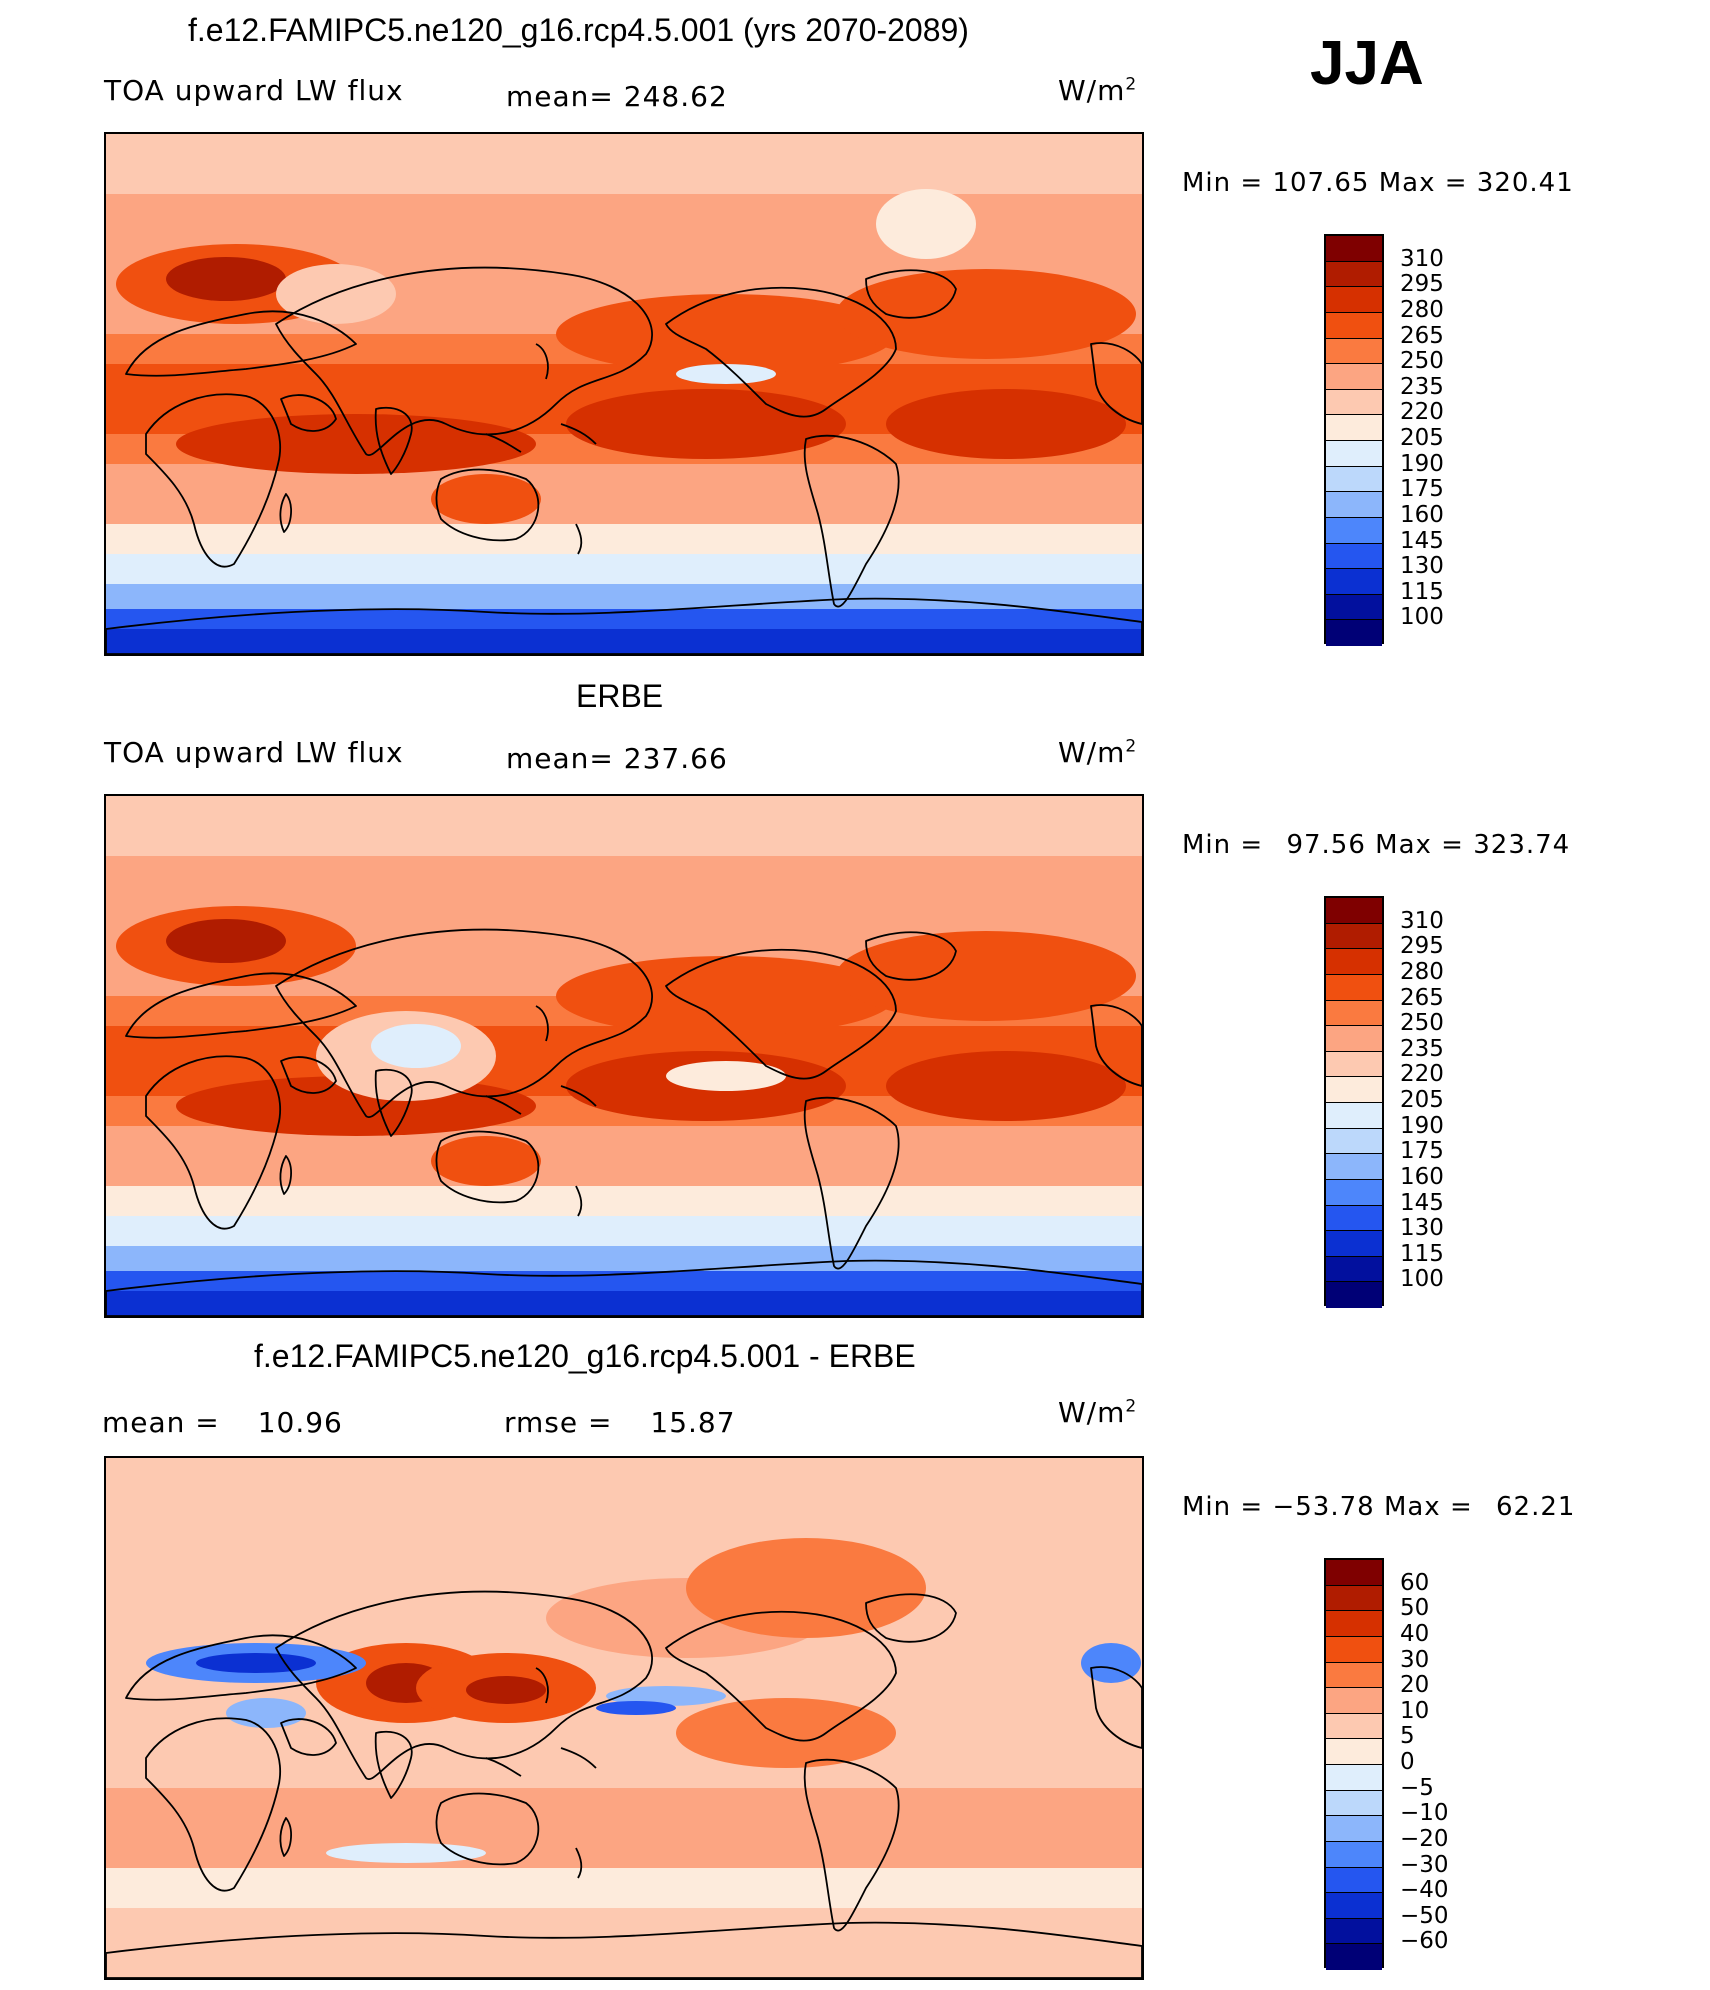  What do you see at coordinates (1415, 1659) in the screenshot?
I see `colorbar-tick-label: 30` at bounding box center [1415, 1659].